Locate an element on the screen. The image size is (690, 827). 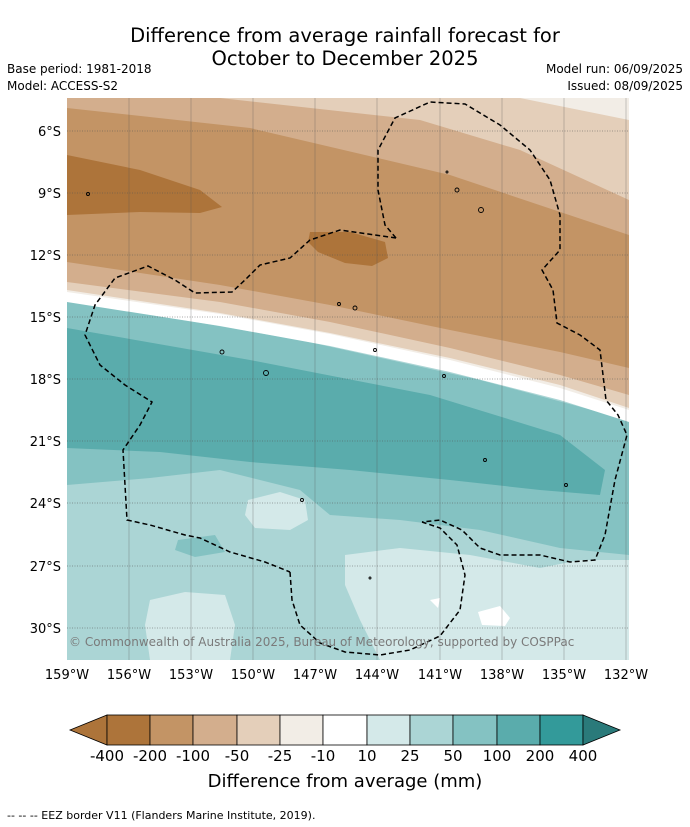
lon-label: 135°W is located at coordinates (564, 675).